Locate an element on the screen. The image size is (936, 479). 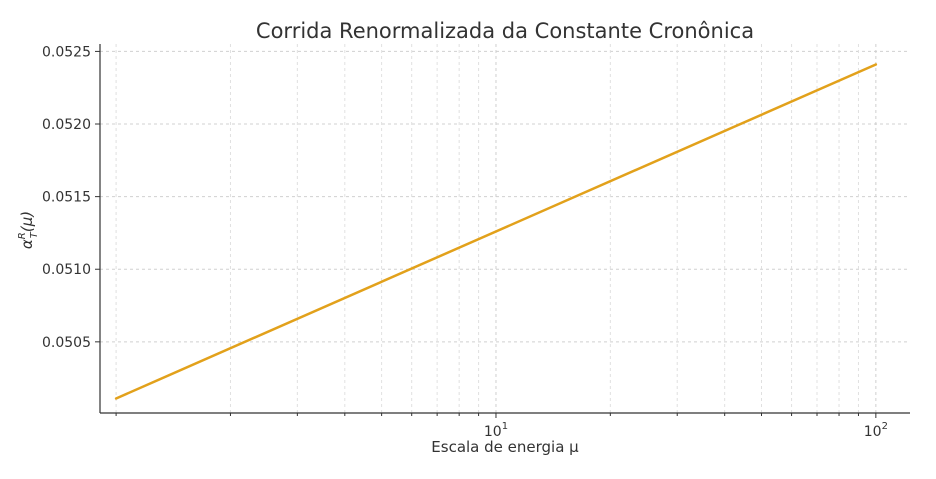
y-tick-label: 0.0525 is located at coordinates (66, 52).